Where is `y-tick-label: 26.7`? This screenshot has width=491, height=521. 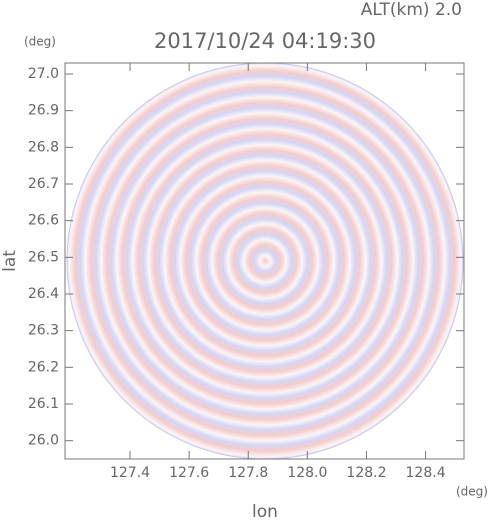 y-tick-label: 26.7 is located at coordinates (43, 184).